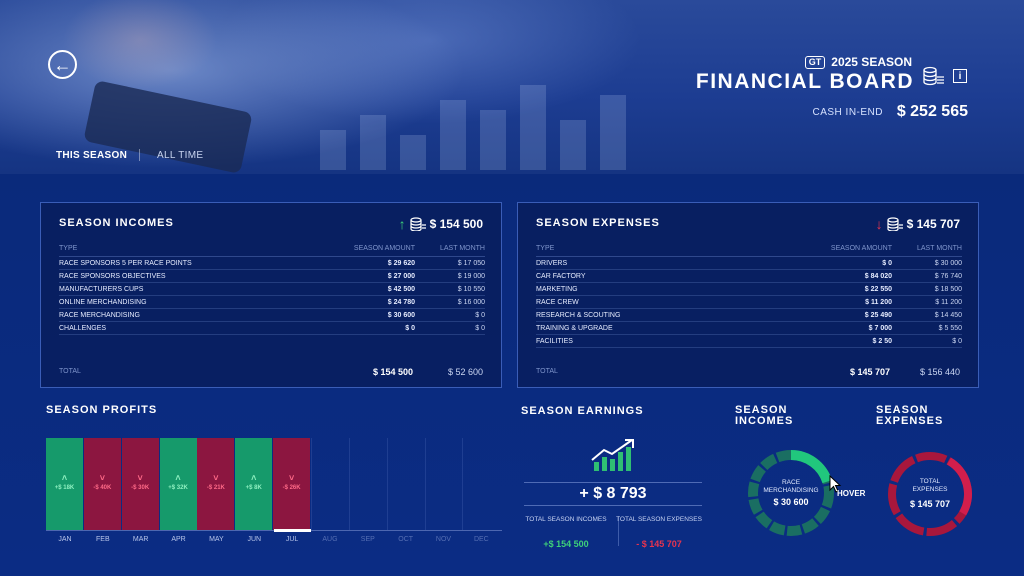  What do you see at coordinates (102, 488) in the screenshot?
I see `profit-bar-label: -$ 40K` at bounding box center [102, 488].